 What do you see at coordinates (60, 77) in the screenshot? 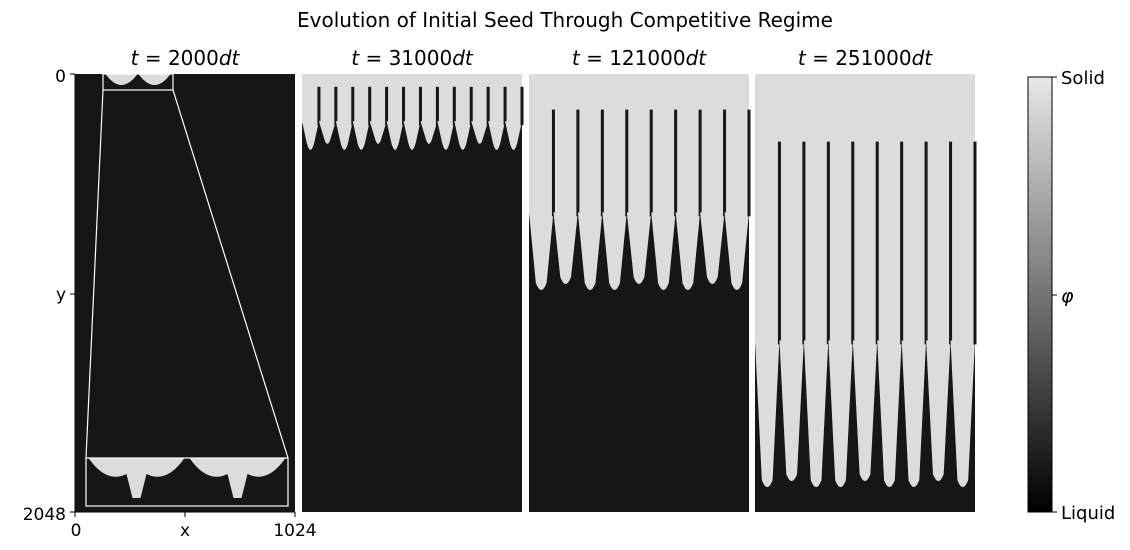
I see `y-tick-top: 0` at bounding box center [60, 77].